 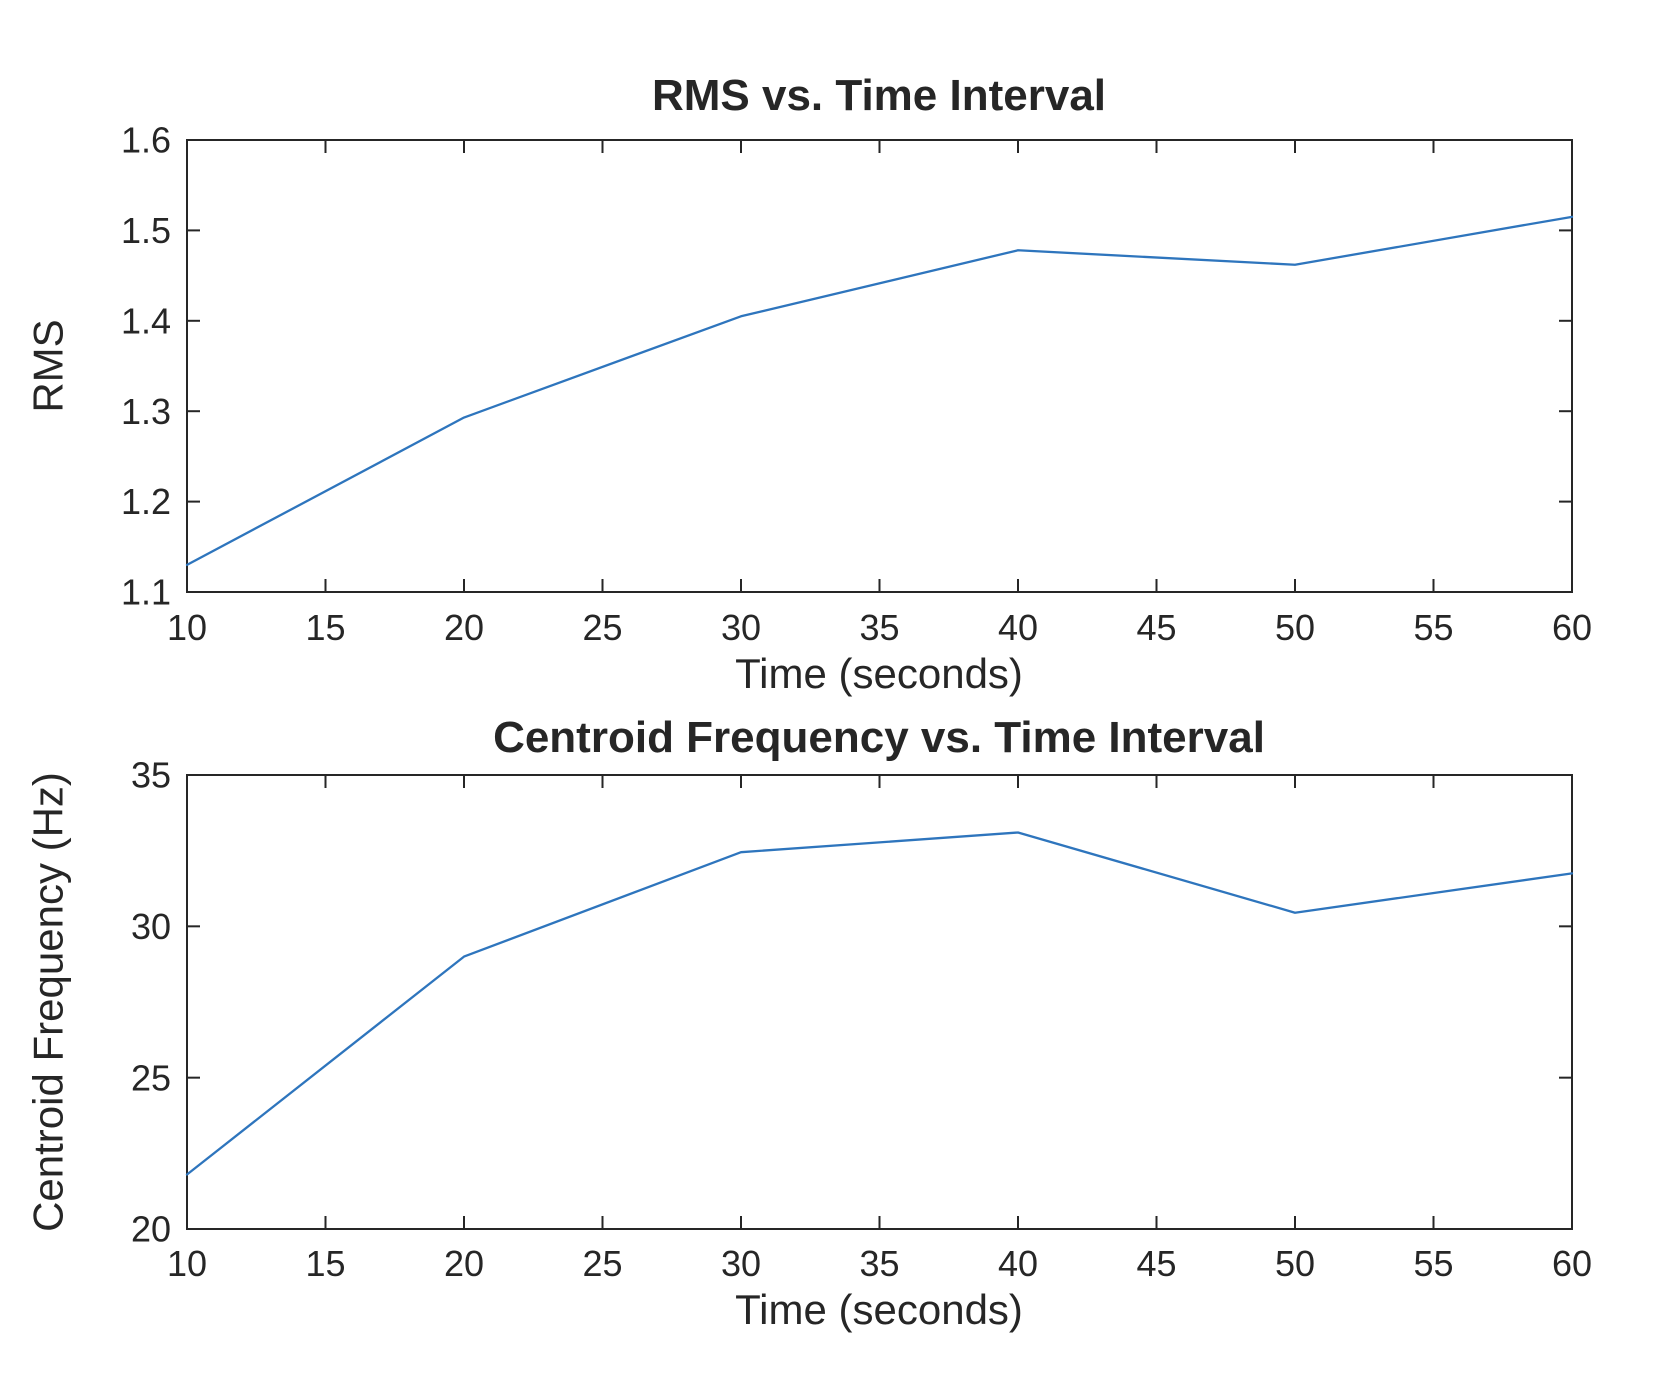 I want to click on y-tick-label: 1.1, so click(x=146, y=592).